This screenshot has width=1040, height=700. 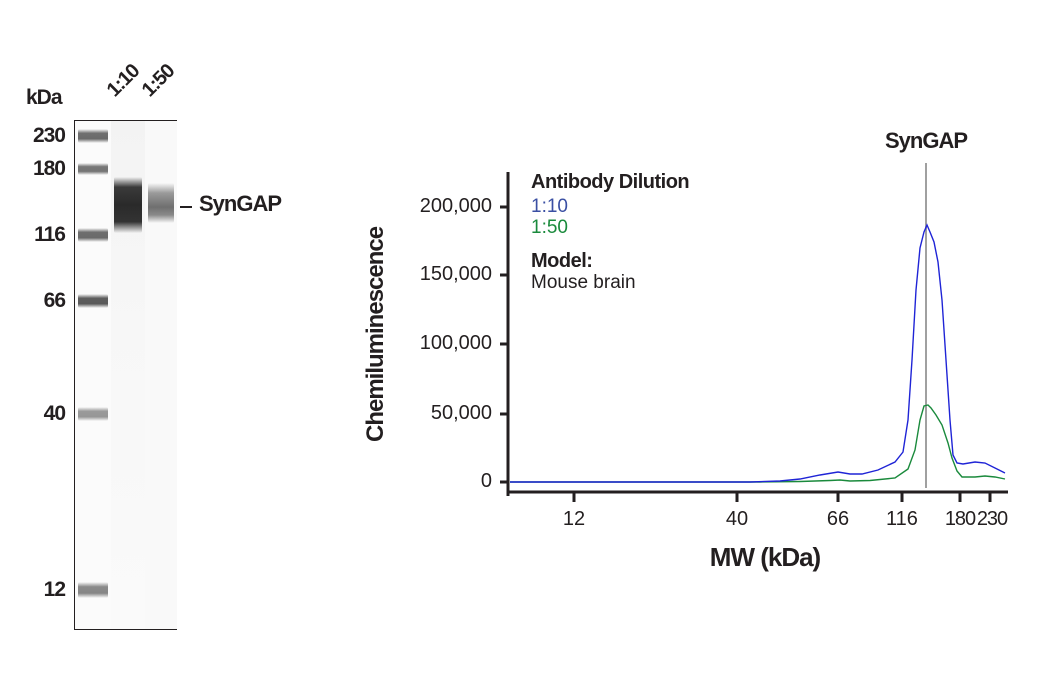 I want to click on y-tick-150000: 150,000, so click(x=455, y=274).